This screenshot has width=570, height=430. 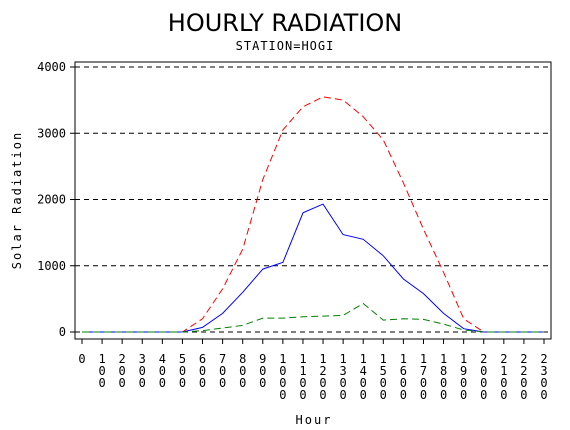 I want to click on y-axis-label: Solar Radiation, so click(x=17, y=200).